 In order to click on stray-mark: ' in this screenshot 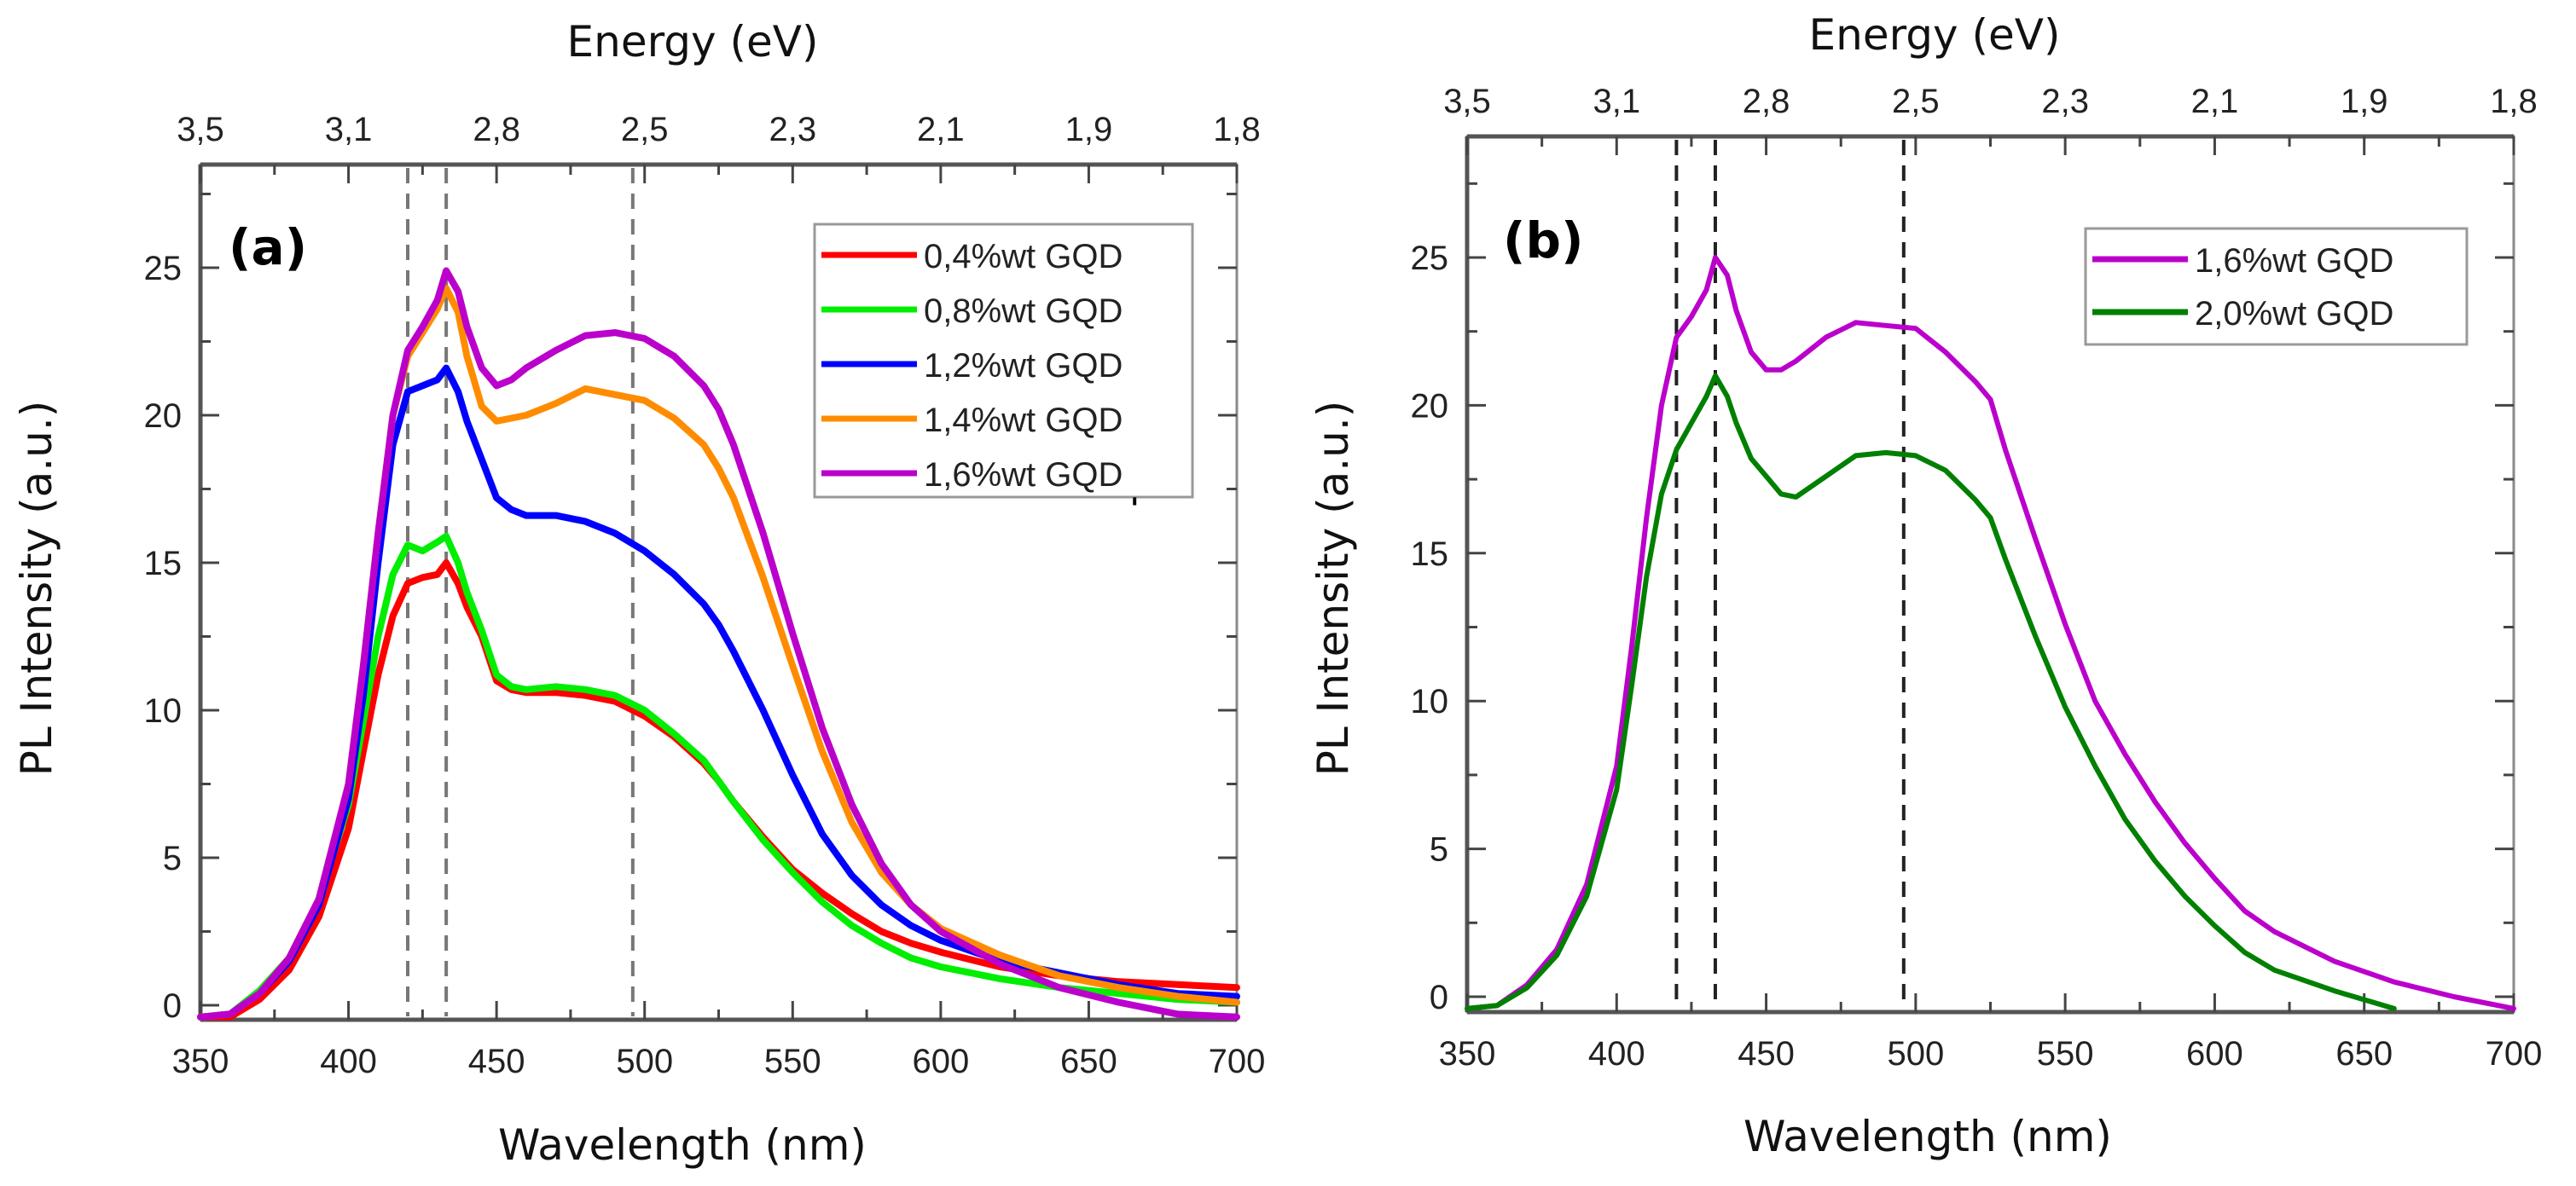, I will do `click(1134, 509)`.